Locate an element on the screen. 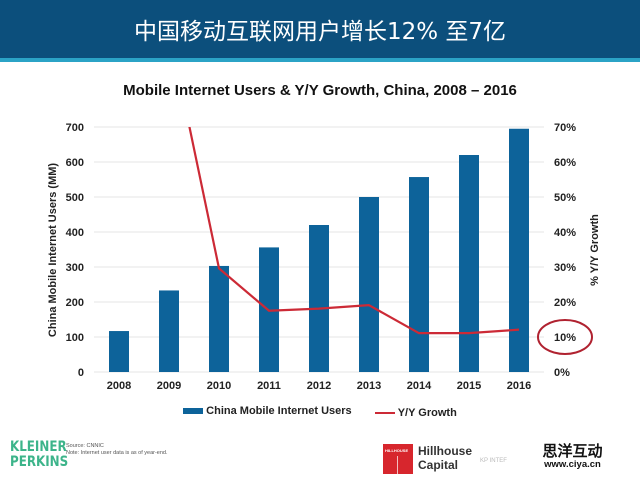 This screenshot has width=640, height=480. y-tick-right: 50% is located at coordinates (565, 198).